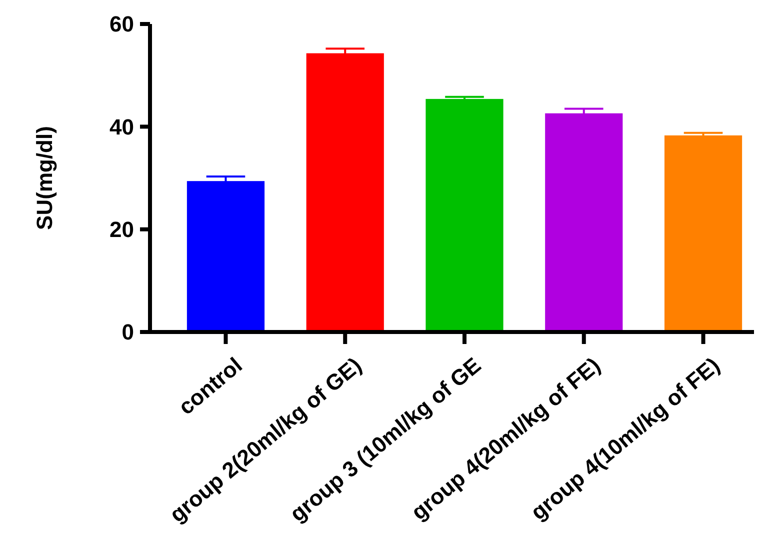  I want to click on y-tick-label: 60, so click(122, 24).